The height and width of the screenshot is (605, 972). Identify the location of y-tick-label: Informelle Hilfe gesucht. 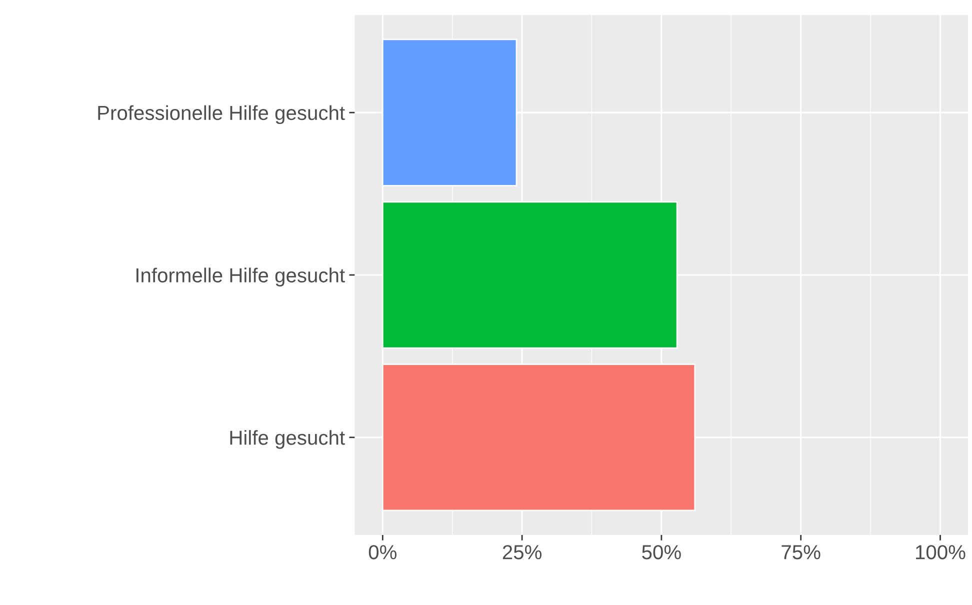
(240, 277).